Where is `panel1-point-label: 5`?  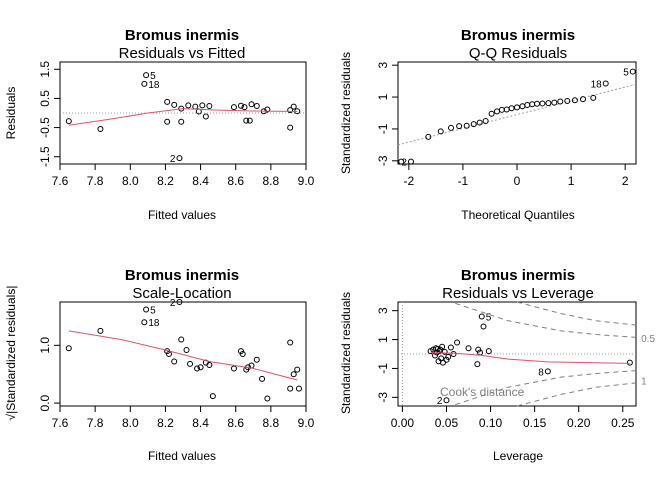 panel1-point-label: 5 is located at coordinates (153, 76).